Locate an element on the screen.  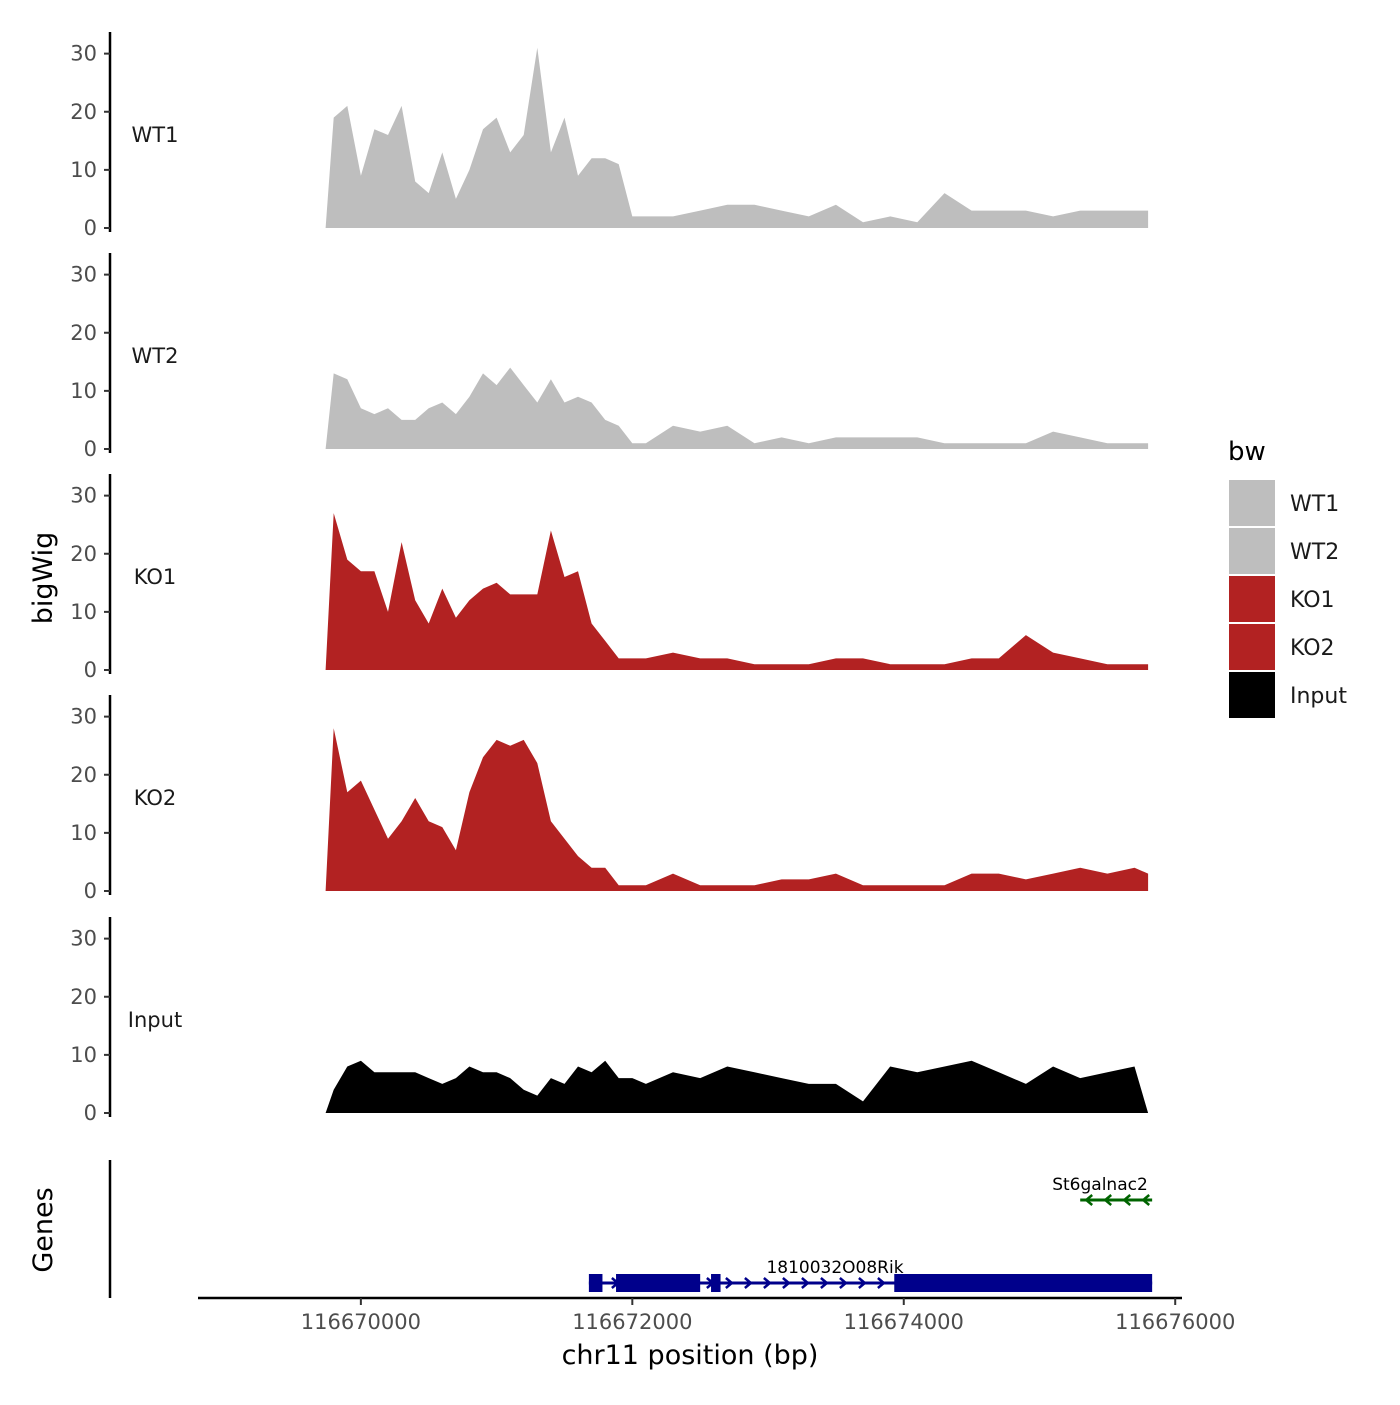
legend-label: WT2 is located at coordinates (1314, 552).